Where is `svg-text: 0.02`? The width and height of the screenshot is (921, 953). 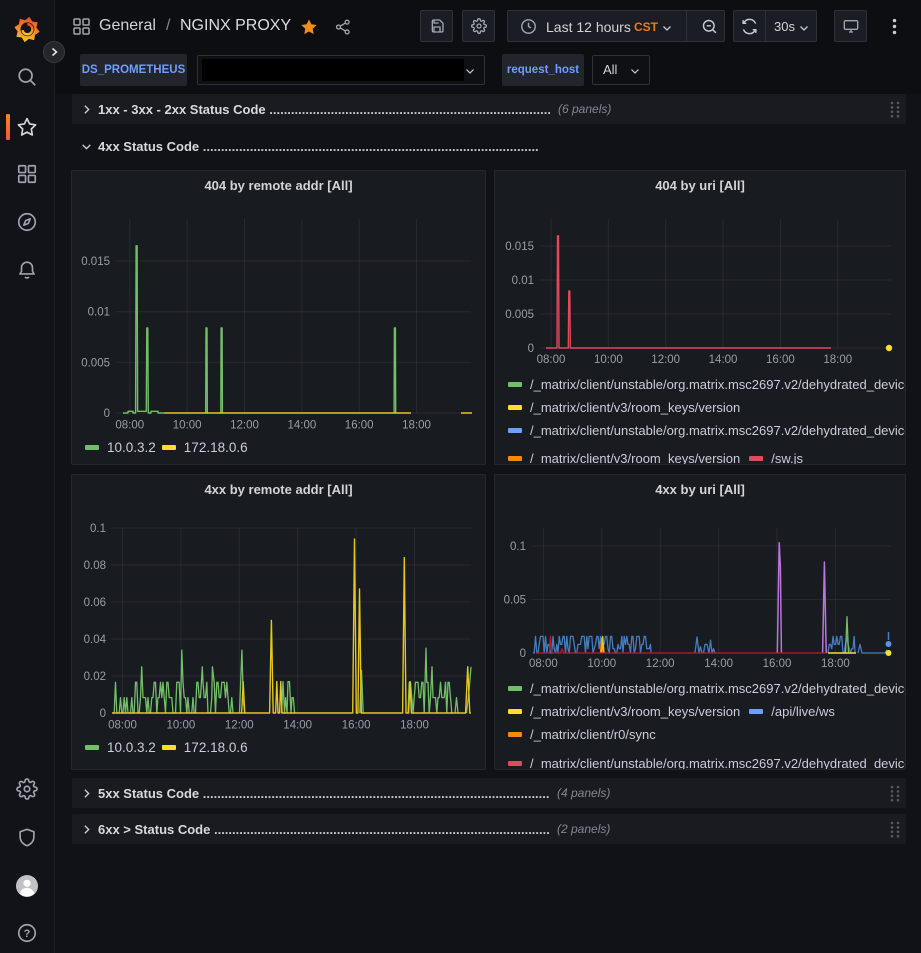 svg-text: 0.02 is located at coordinates (95, 677).